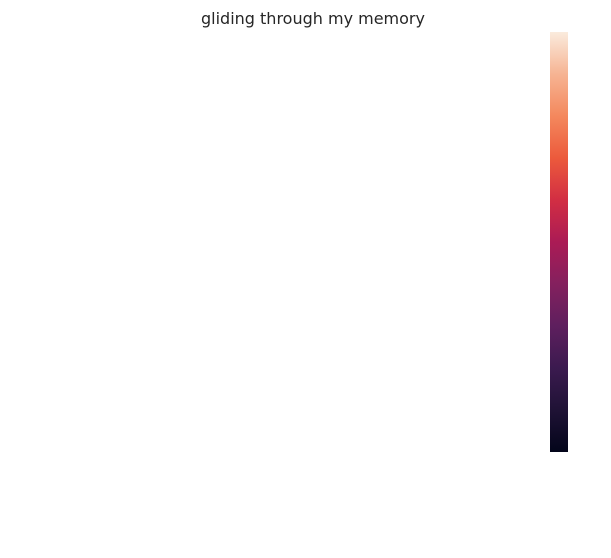 The height and width of the screenshot is (558, 611). I want to click on colorbar, so click(559, 242).